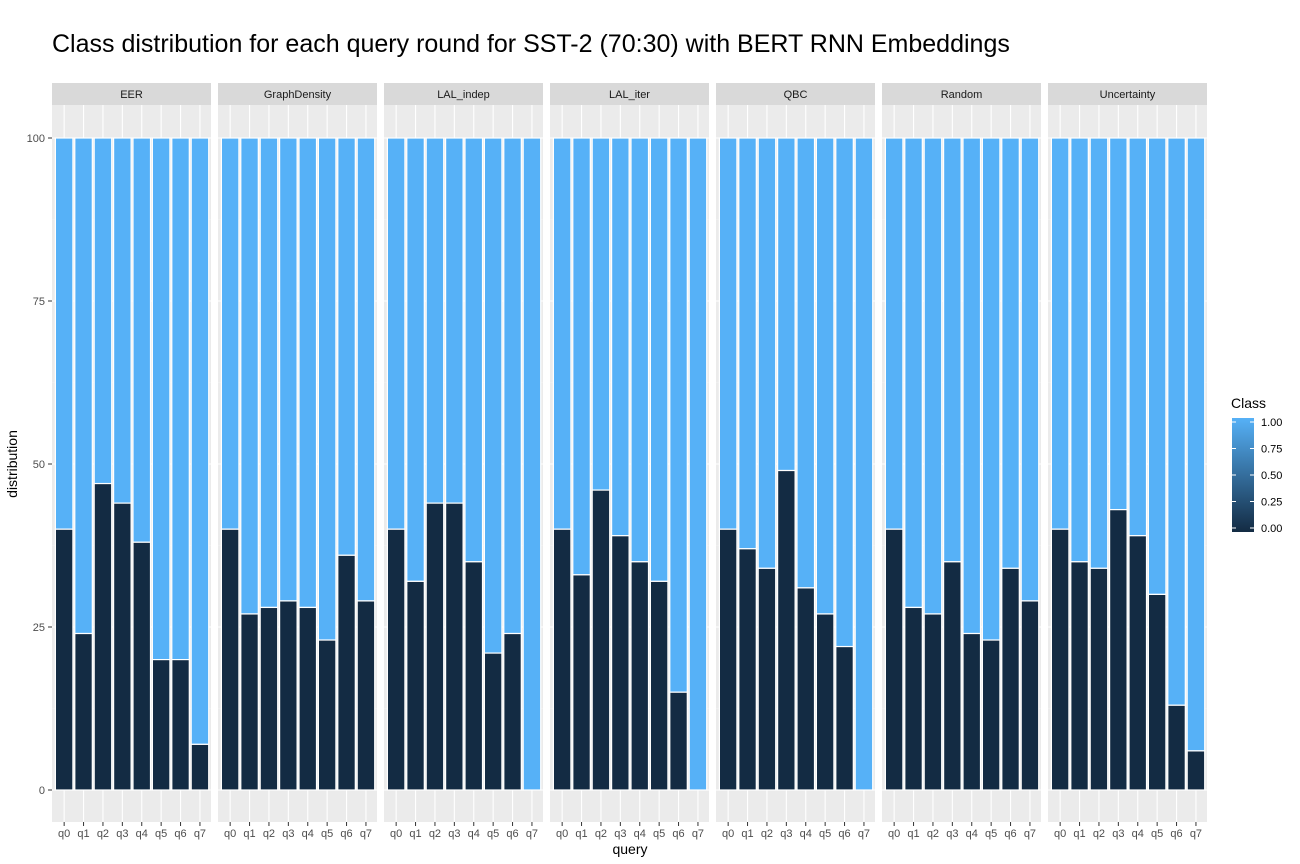 This screenshot has height=864, width=1300. I want to click on legend-label: 0.25, so click(1271, 503).